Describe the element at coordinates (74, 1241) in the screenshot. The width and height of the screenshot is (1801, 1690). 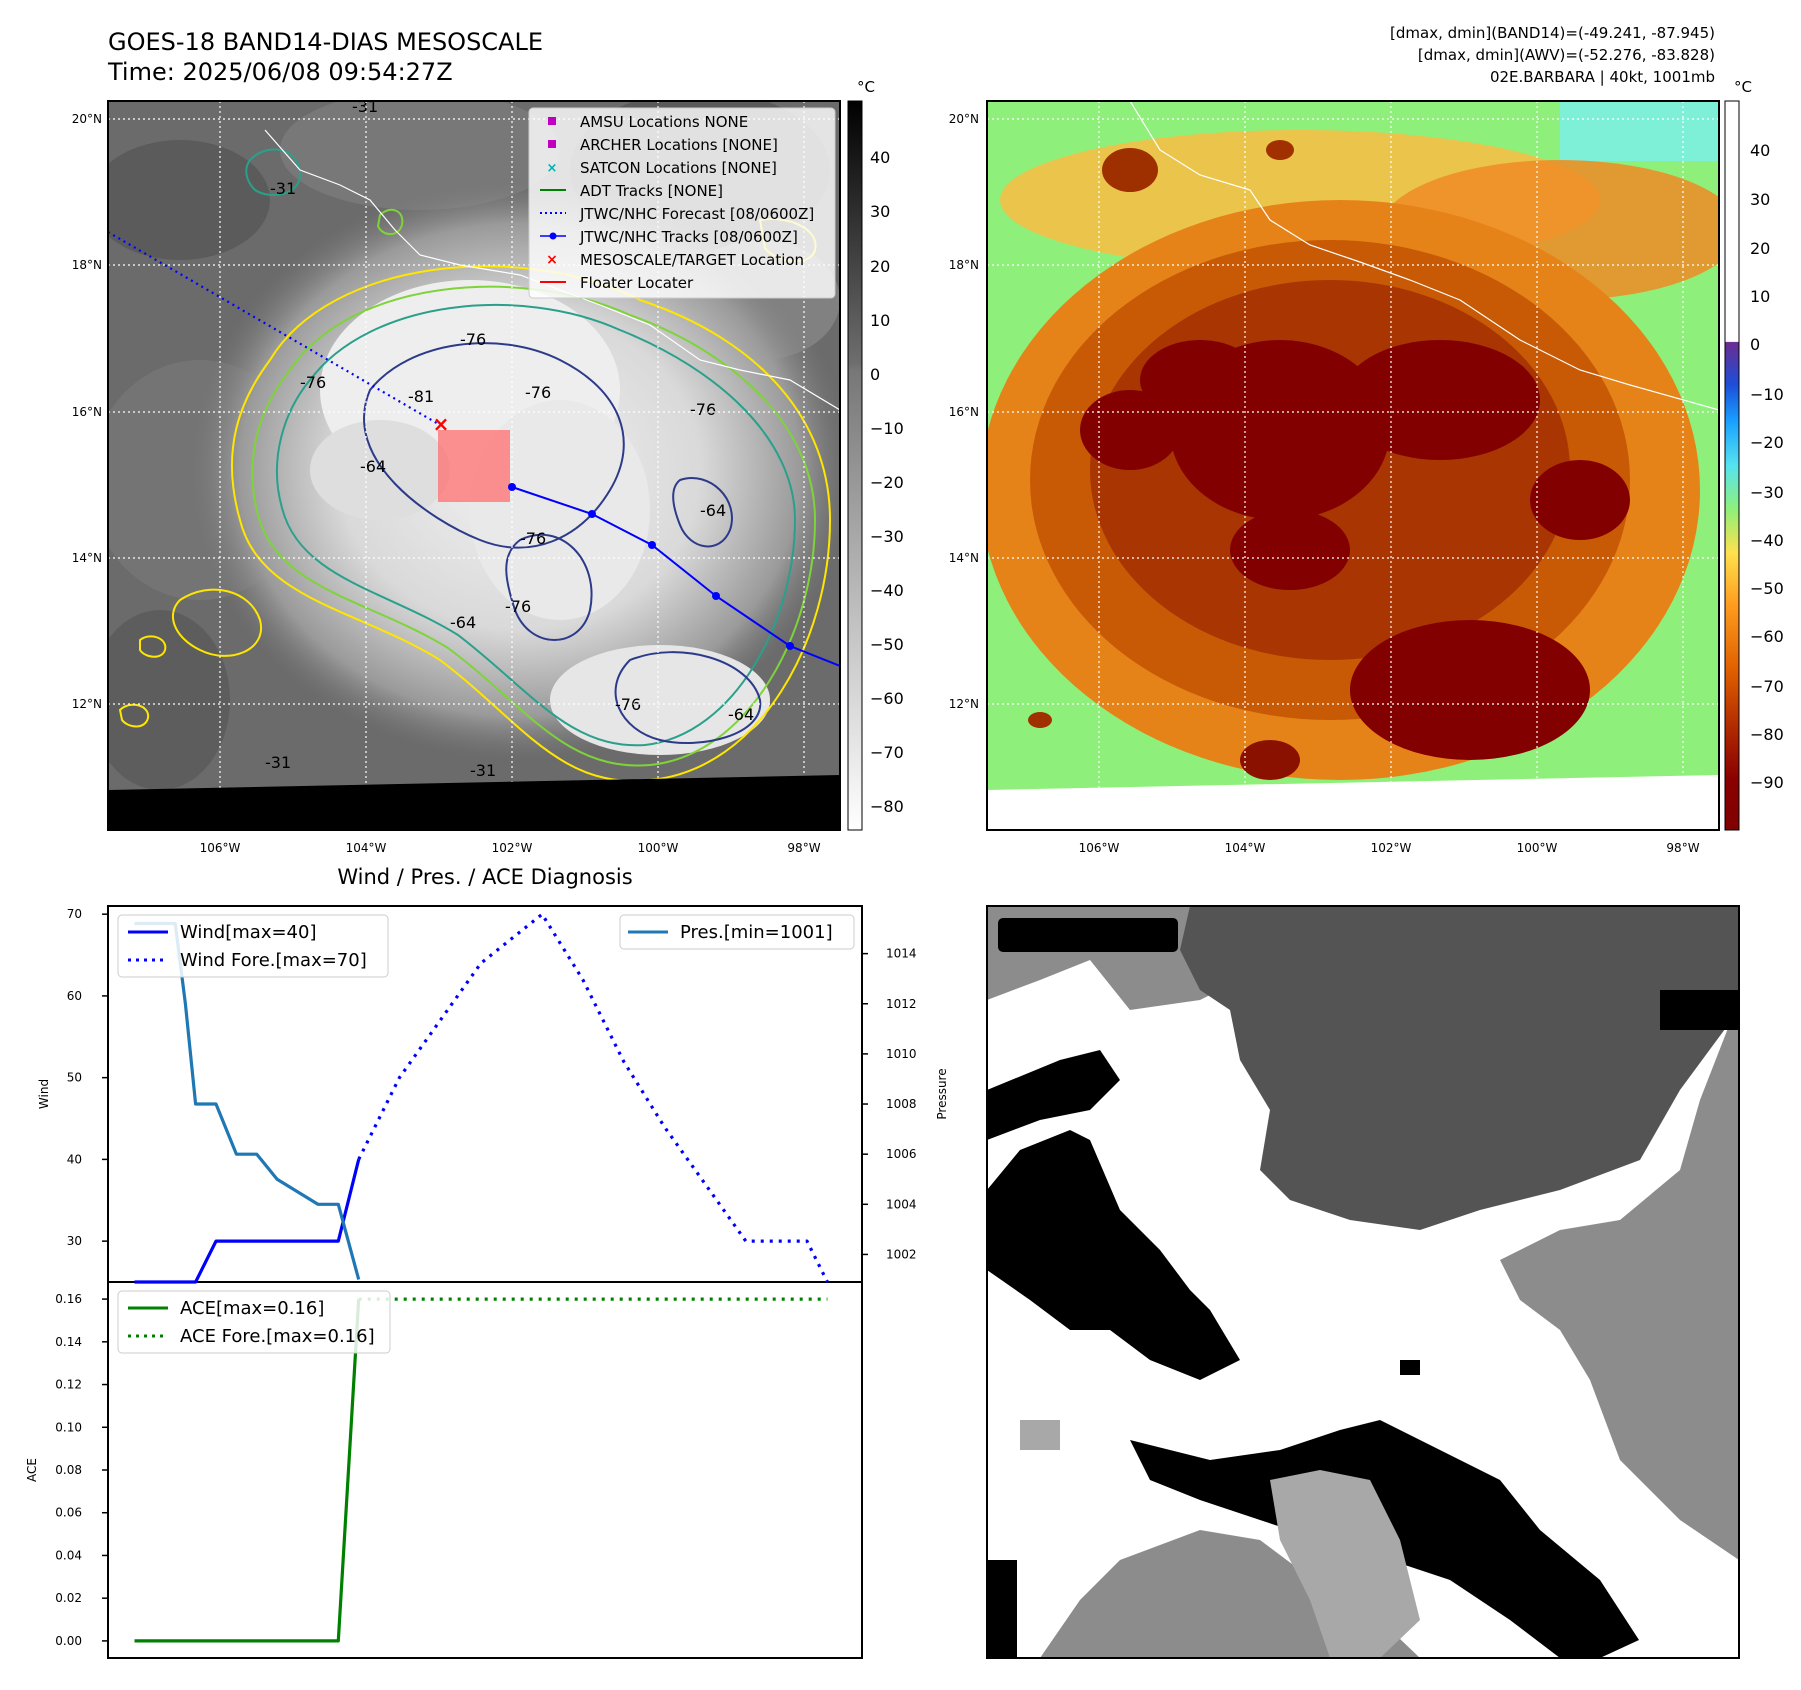
I see `wind-tick-label: 30` at that location.